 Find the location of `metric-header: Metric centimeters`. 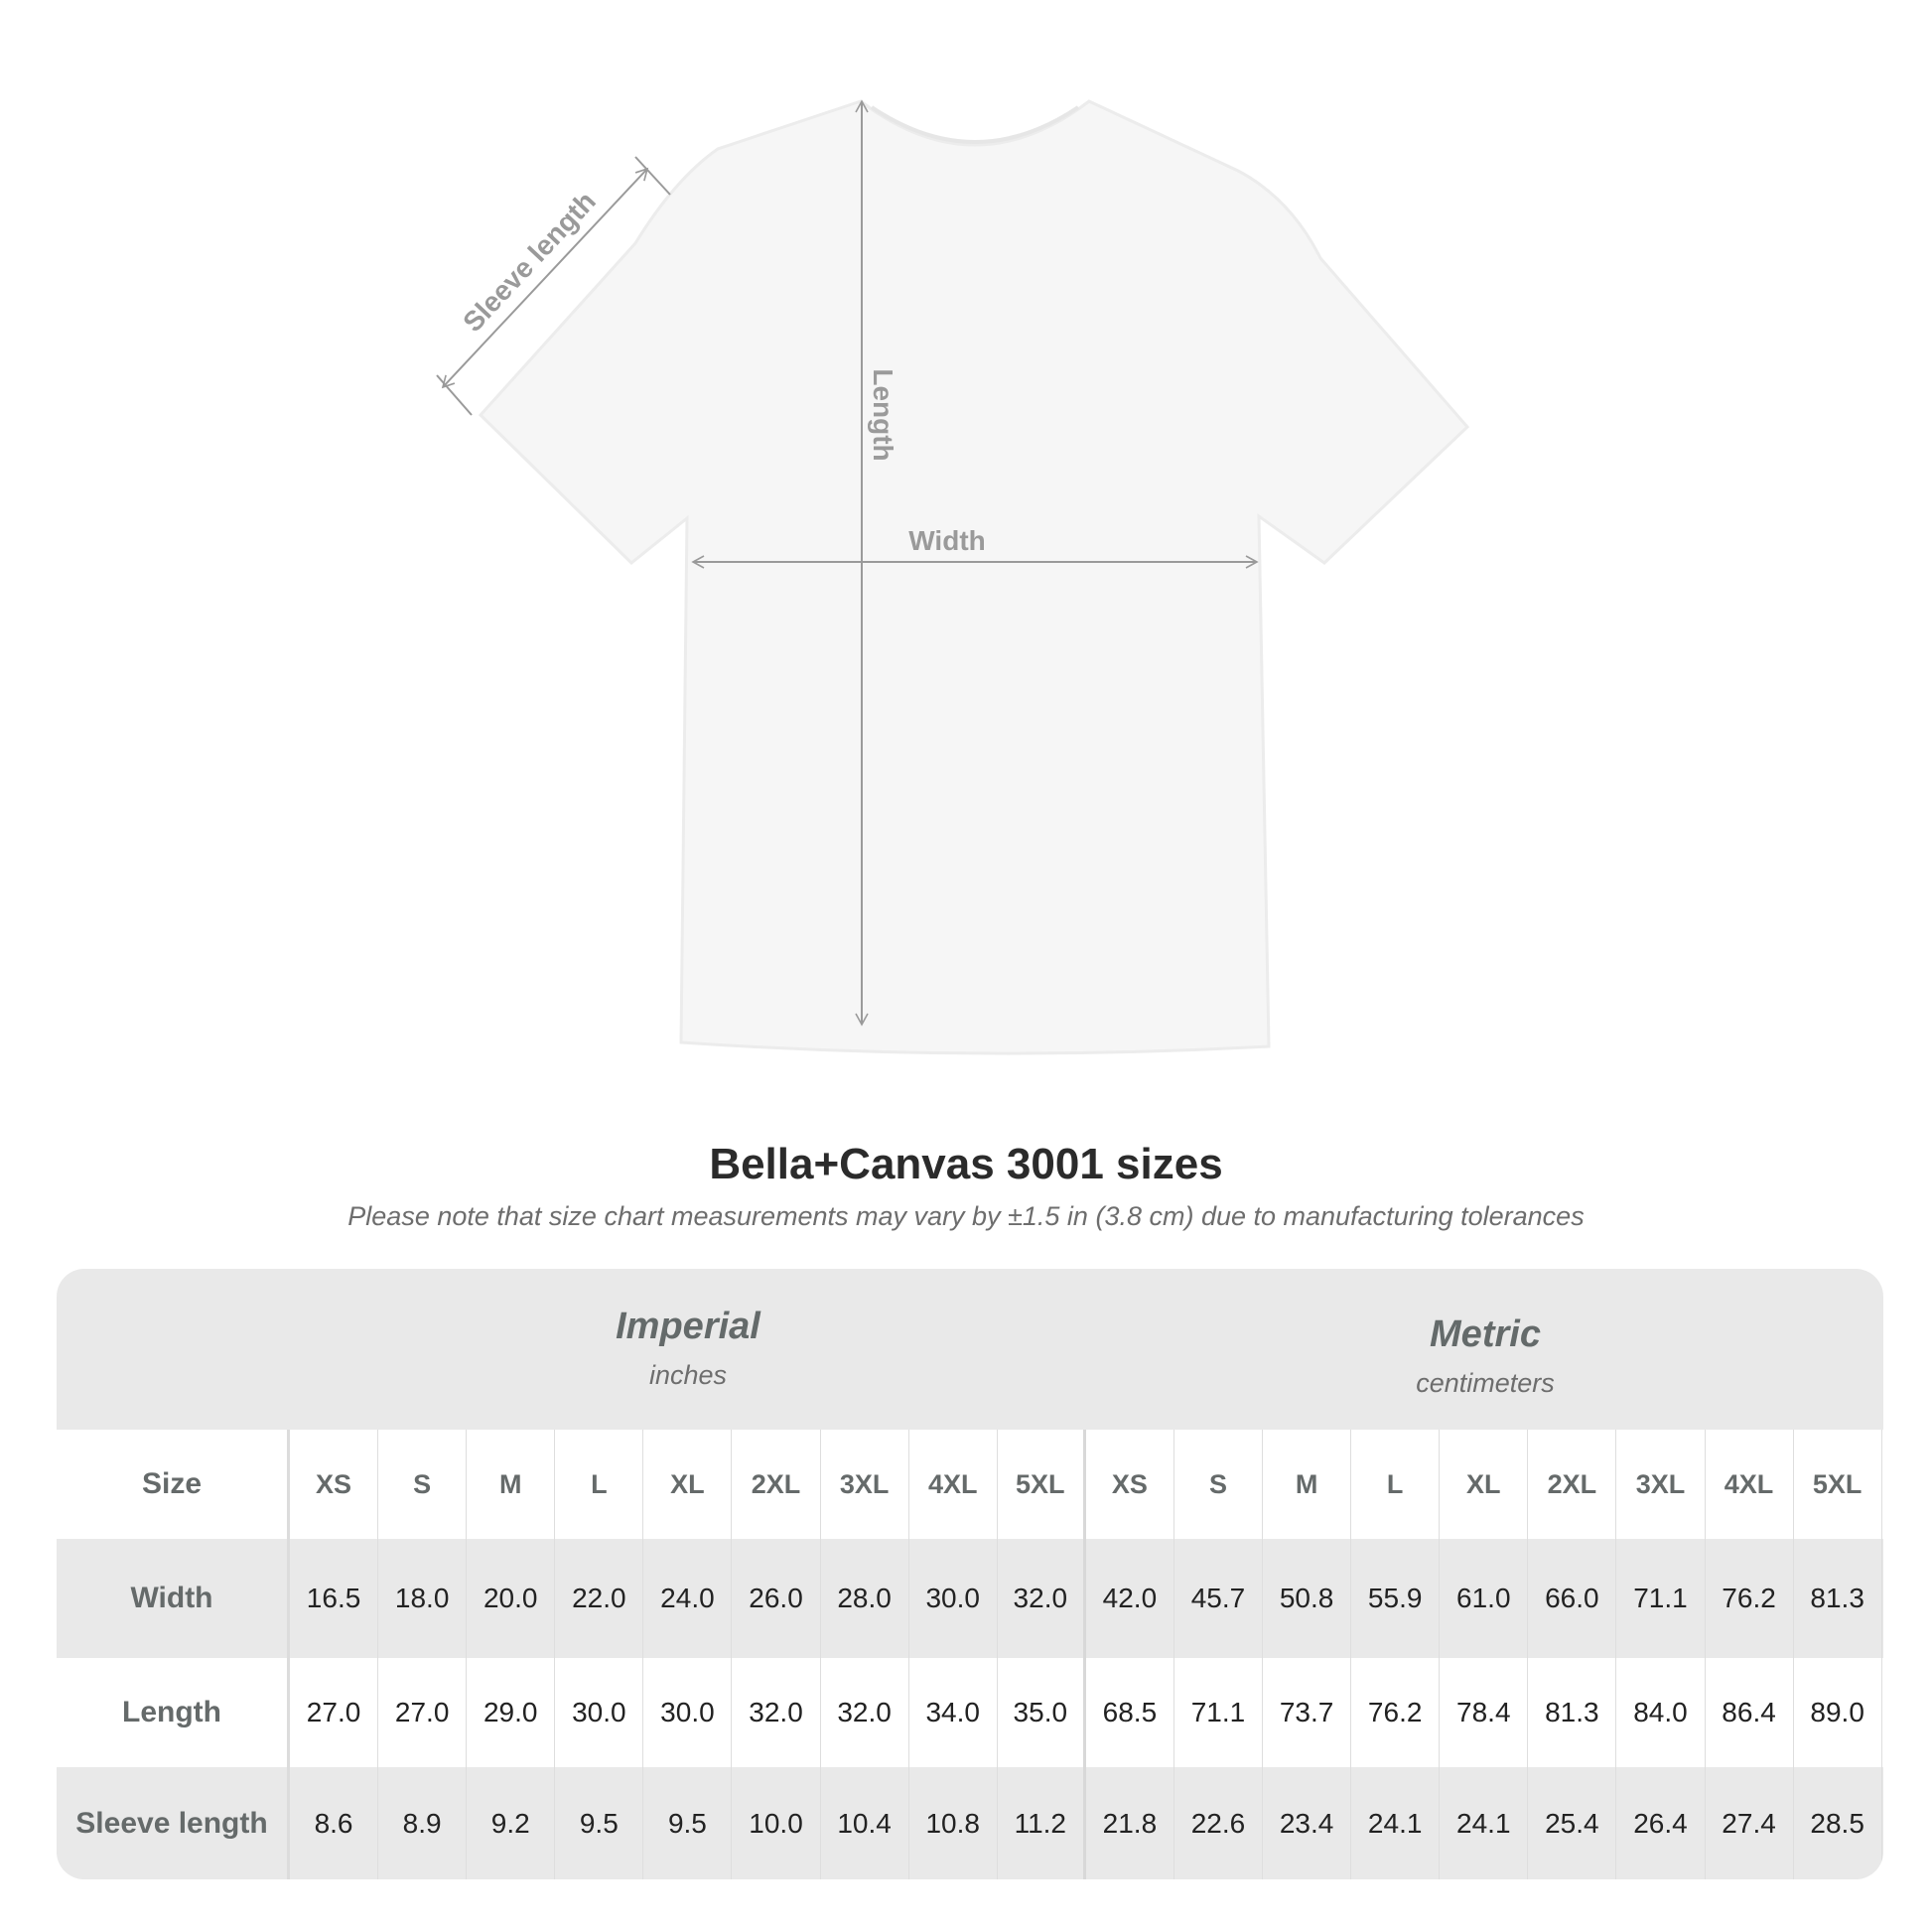

metric-header: Metric centimeters is located at coordinates (1485, 1358).